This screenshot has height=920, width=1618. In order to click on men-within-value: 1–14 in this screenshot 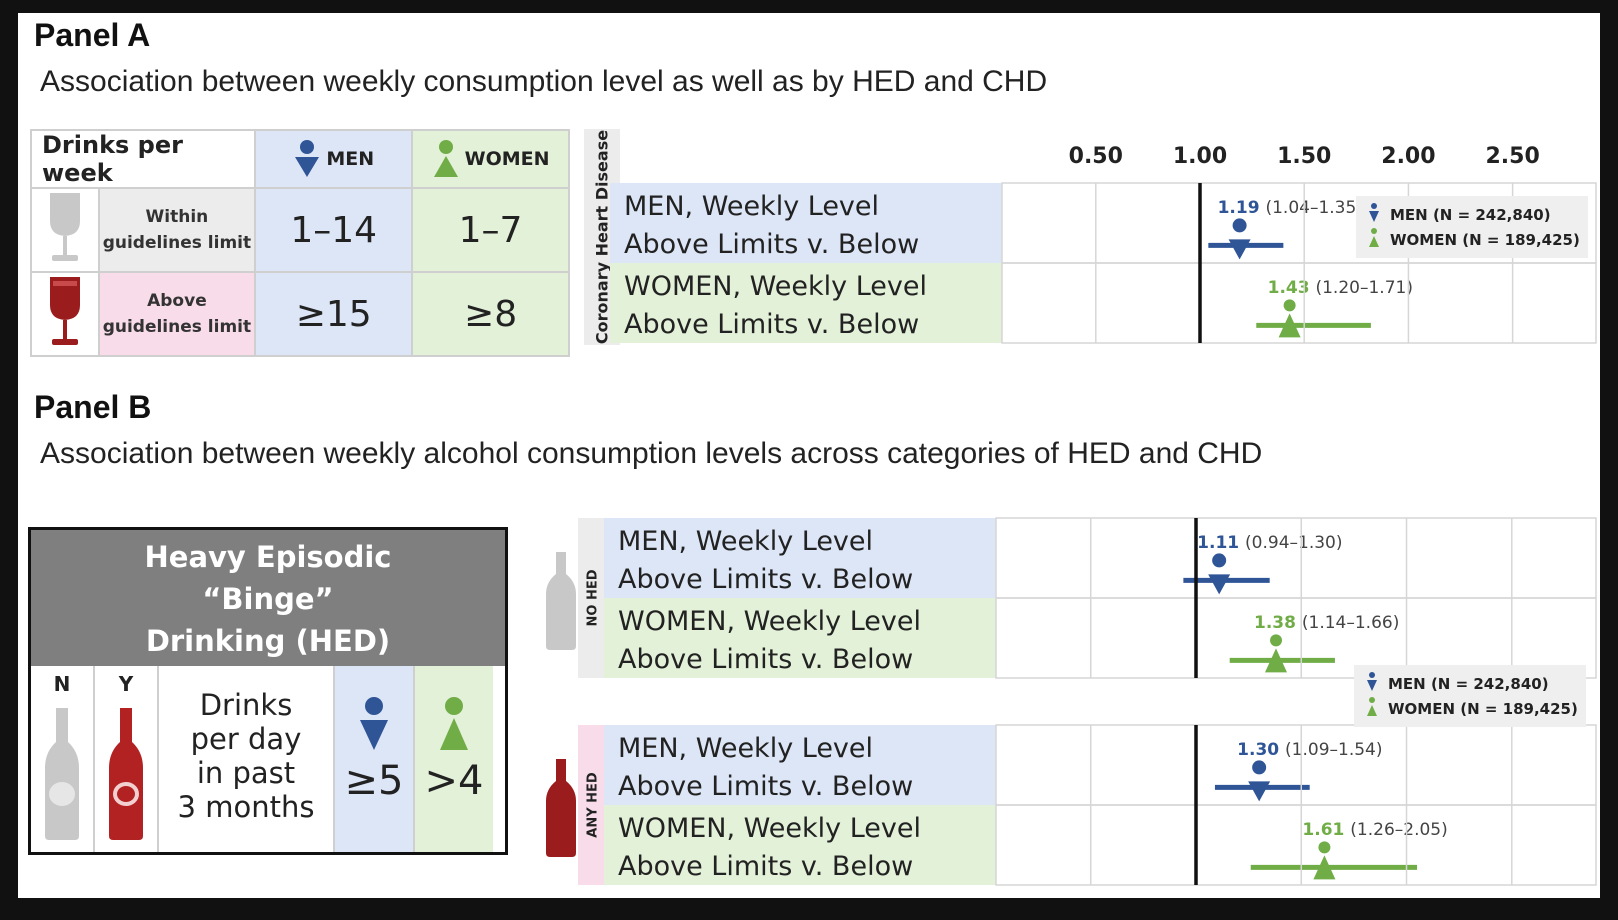, I will do `click(334, 230)`.